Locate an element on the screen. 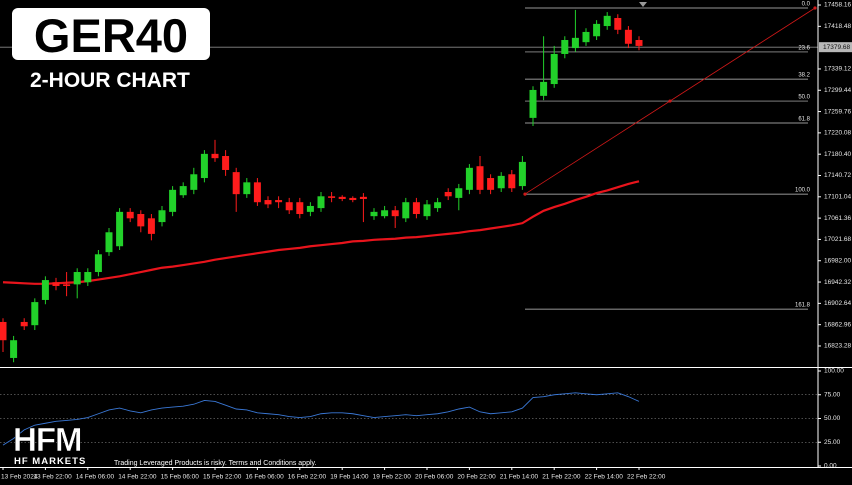 The height and width of the screenshot is (485, 852). x-tick-label: 15 Feb 22:00 is located at coordinates (222, 477).